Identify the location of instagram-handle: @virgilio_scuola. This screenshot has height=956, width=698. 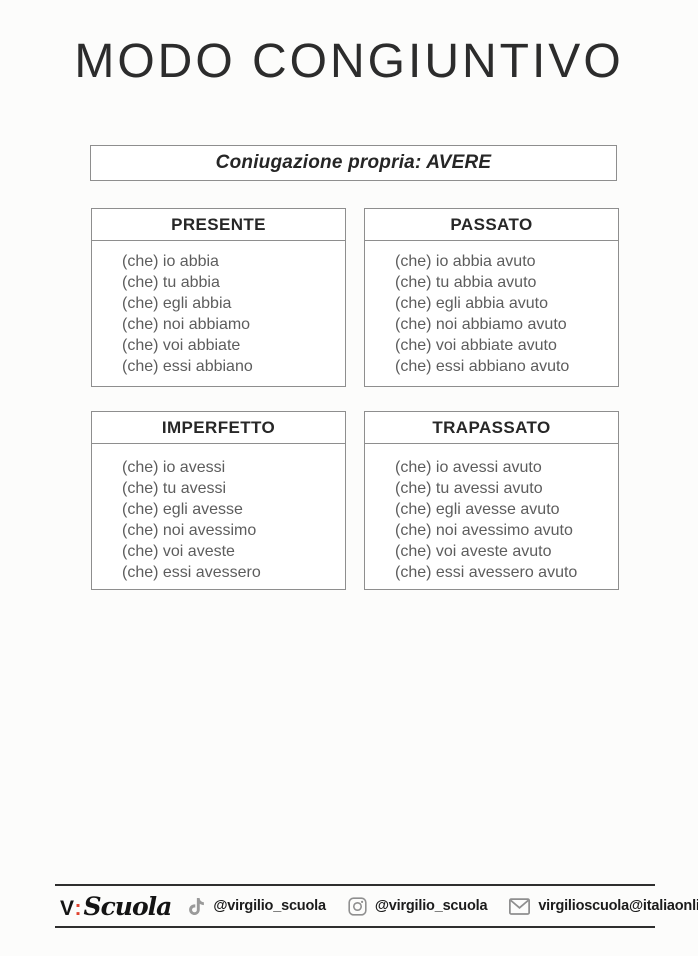
(431, 906).